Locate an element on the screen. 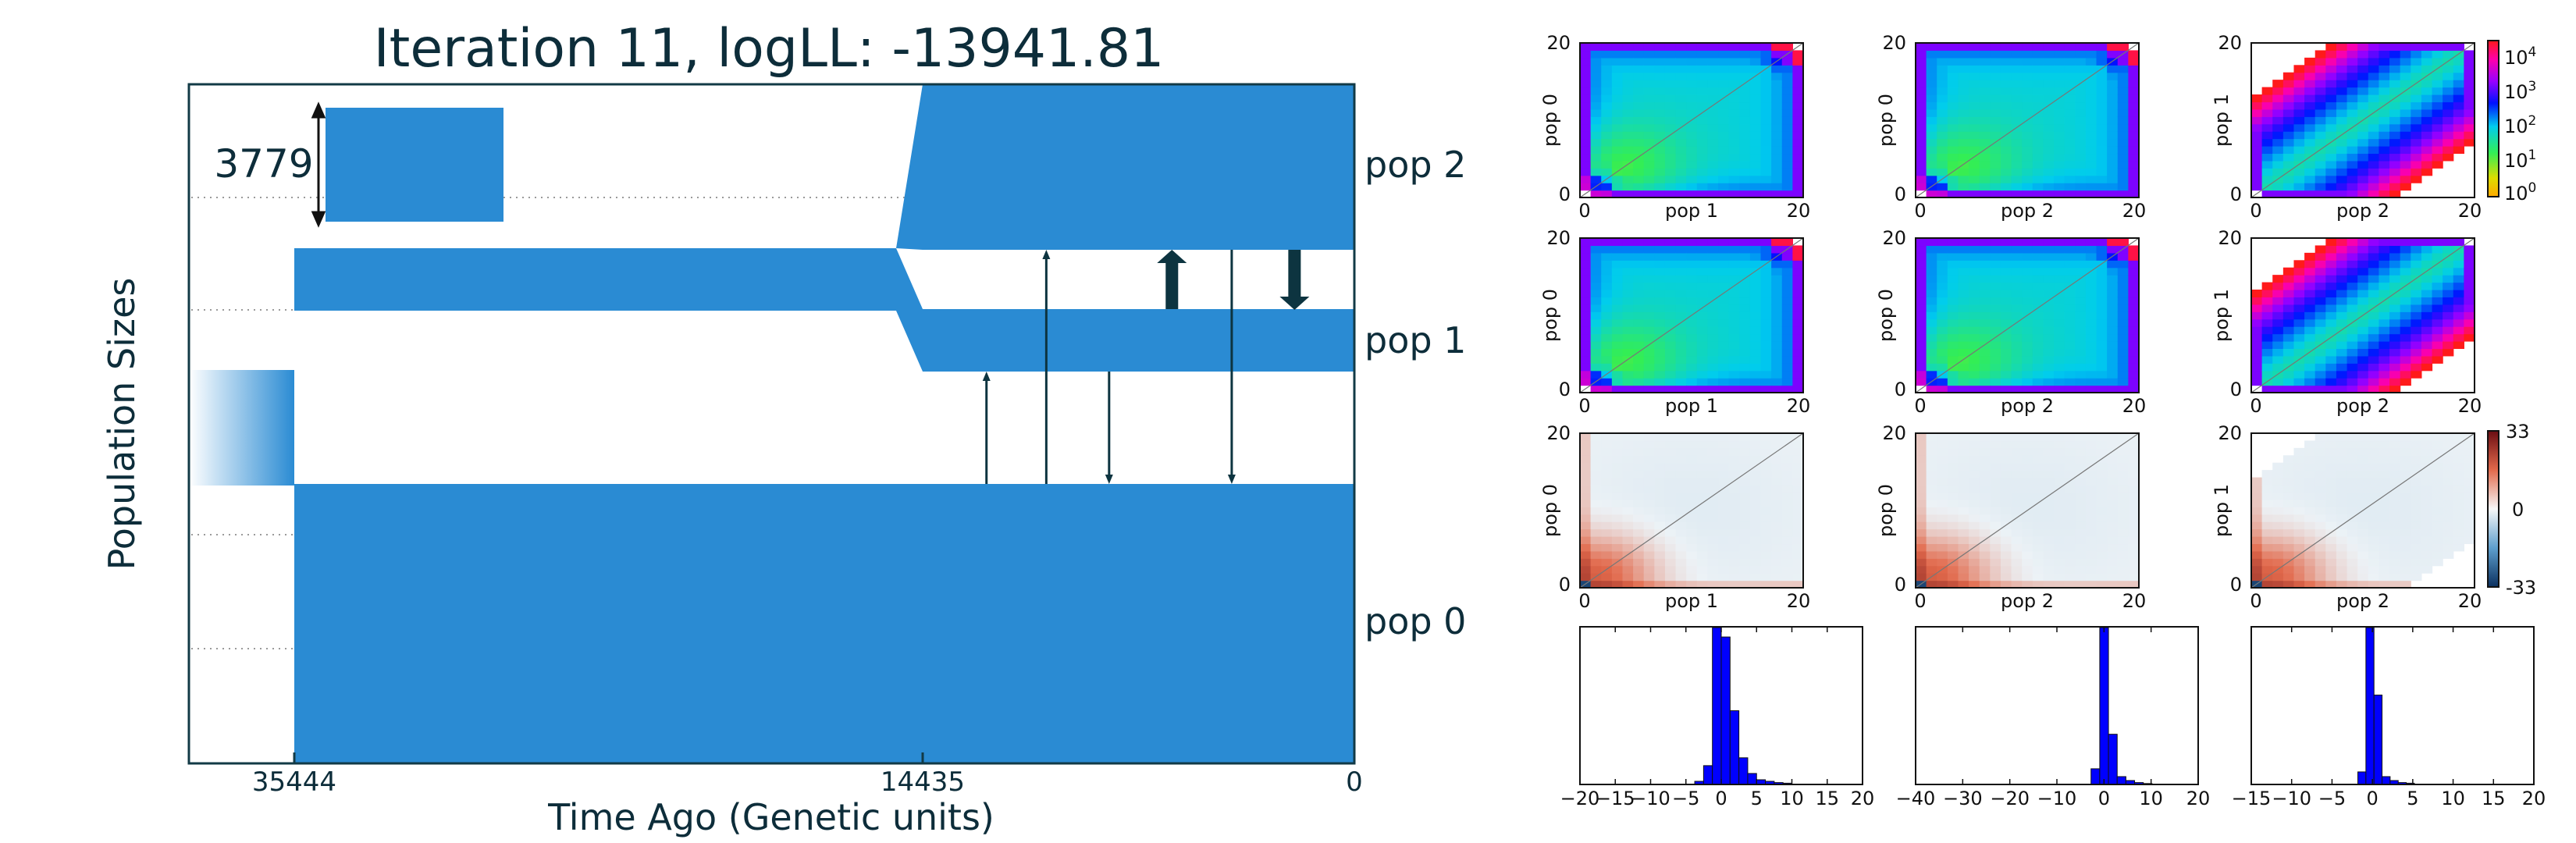 This screenshot has height=843, width=2576. histogram-frame is located at coordinates (2392, 706).